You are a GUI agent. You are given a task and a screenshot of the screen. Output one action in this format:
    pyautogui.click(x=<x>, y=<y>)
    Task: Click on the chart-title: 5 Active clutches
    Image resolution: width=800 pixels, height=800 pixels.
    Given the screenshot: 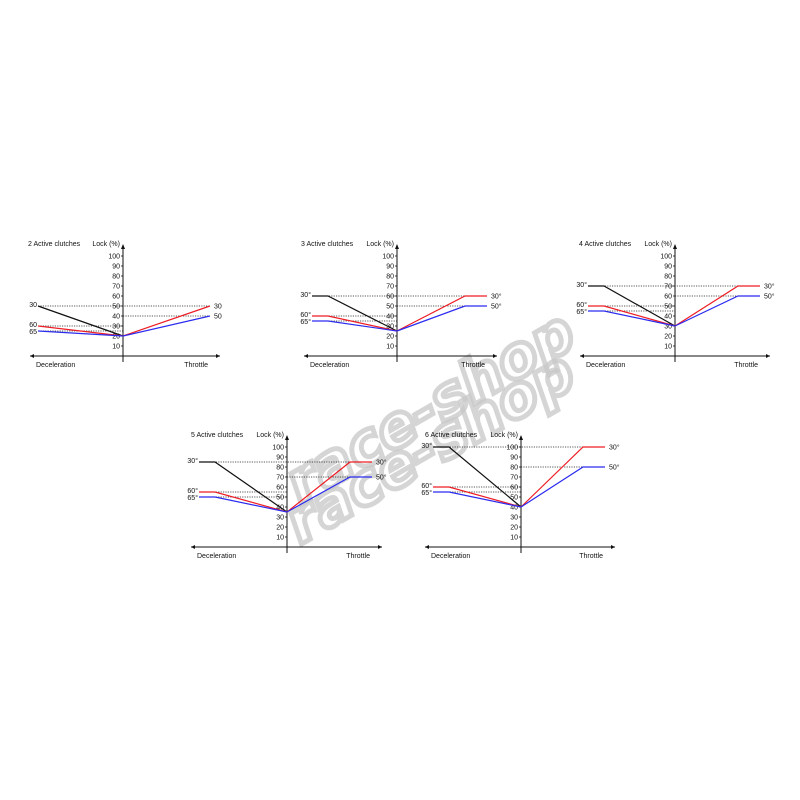 What is the action you would take?
    pyautogui.click(x=217, y=435)
    